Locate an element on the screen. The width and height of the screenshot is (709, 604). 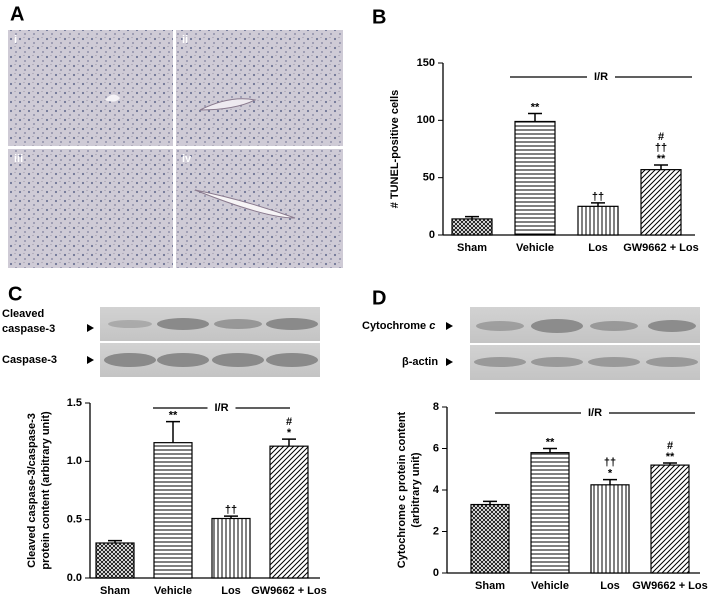
y-axis-label: # TUNEL-positive cells is located at coordinates (395, 149).